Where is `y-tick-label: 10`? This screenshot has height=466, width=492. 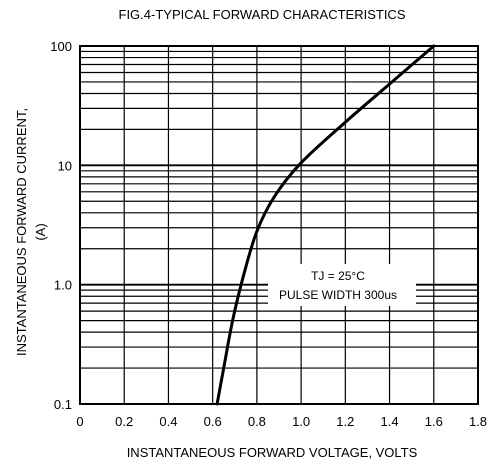 y-tick-label: 10 is located at coordinates (65, 165).